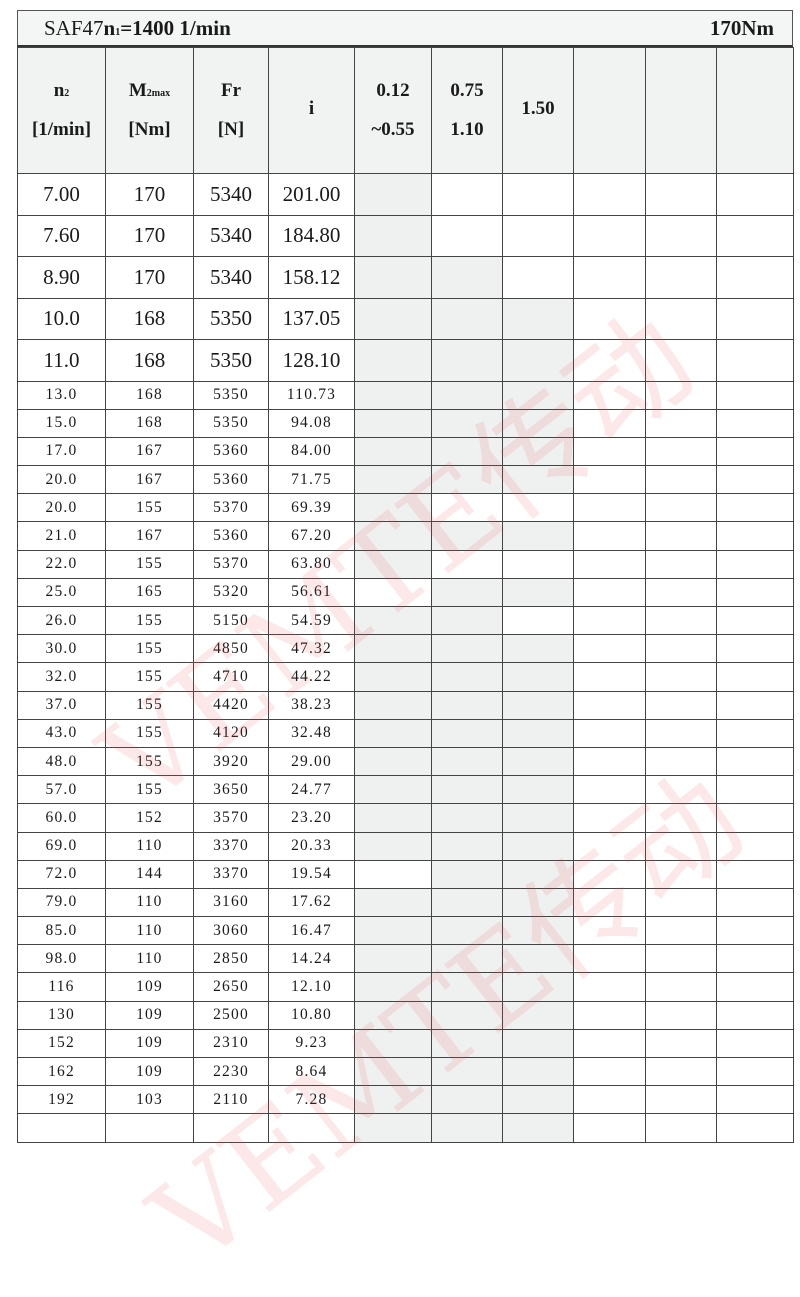 Image resolution: width=800 pixels, height=1297 pixels. What do you see at coordinates (311, 194) in the screenshot?
I see `cell-i: 201.00` at bounding box center [311, 194].